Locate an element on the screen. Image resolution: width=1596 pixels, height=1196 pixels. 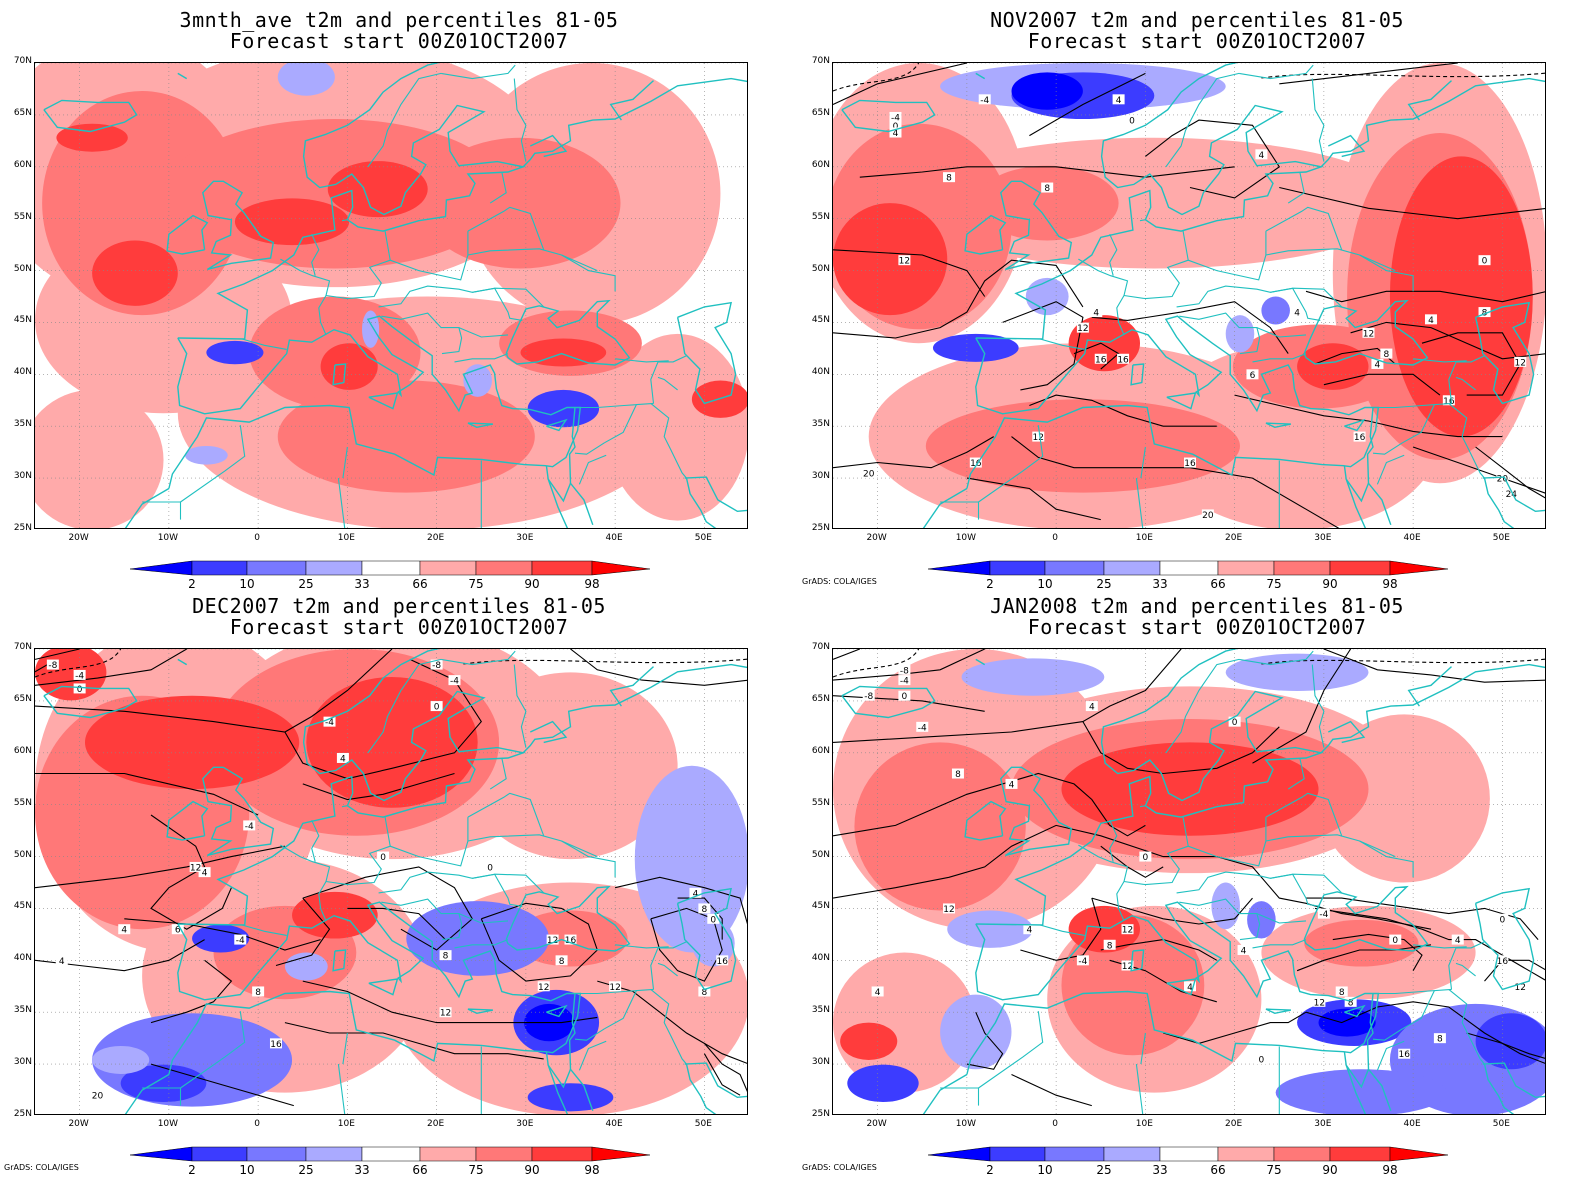
contour-label: 16 is located at coordinates (275, 1044).